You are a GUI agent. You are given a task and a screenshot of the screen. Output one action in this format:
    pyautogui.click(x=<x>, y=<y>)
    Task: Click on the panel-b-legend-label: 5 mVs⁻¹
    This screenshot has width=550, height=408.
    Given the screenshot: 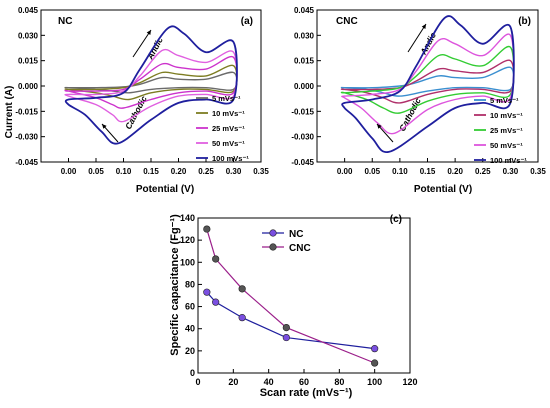 What is the action you would take?
    pyautogui.click(x=504, y=100)
    